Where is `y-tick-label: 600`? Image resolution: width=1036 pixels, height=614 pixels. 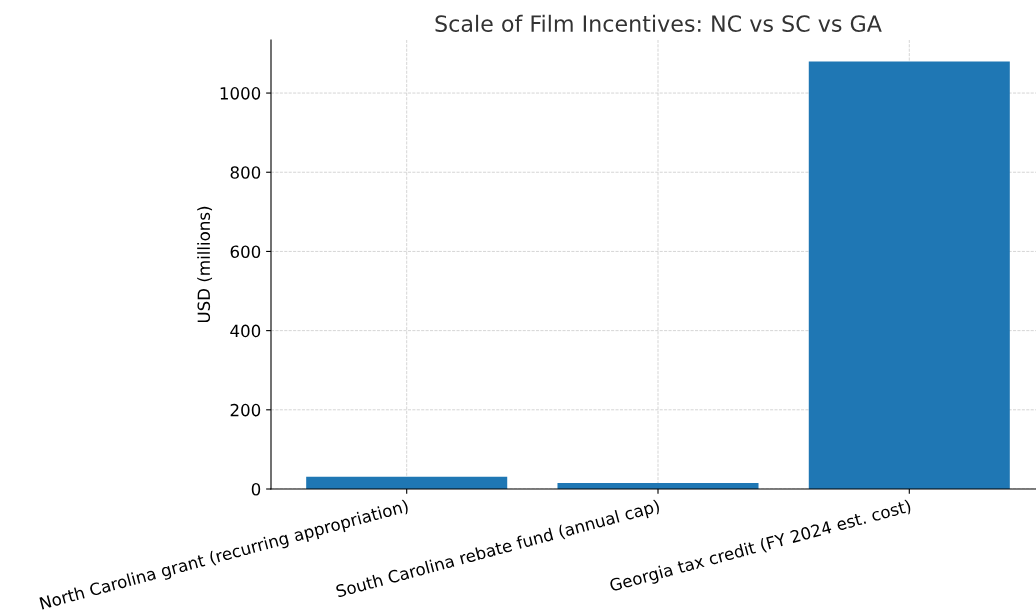 y-tick-label: 600 is located at coordinates (245, 251).